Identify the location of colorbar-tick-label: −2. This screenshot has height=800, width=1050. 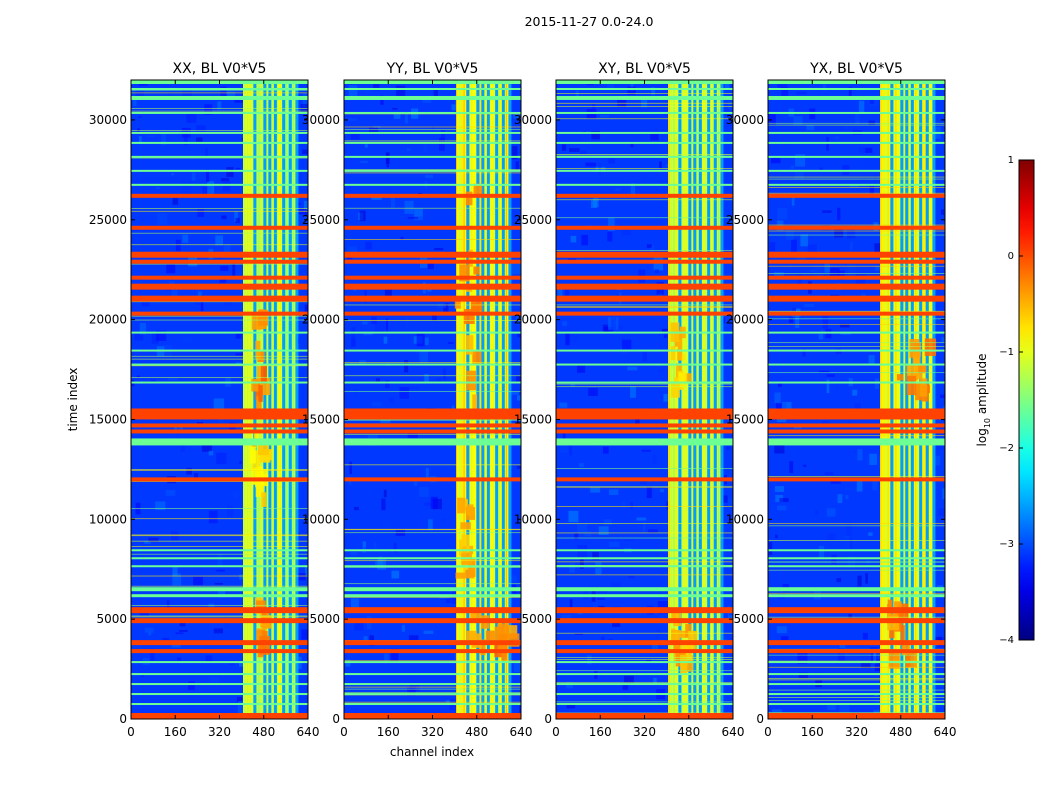
(1006, 448).